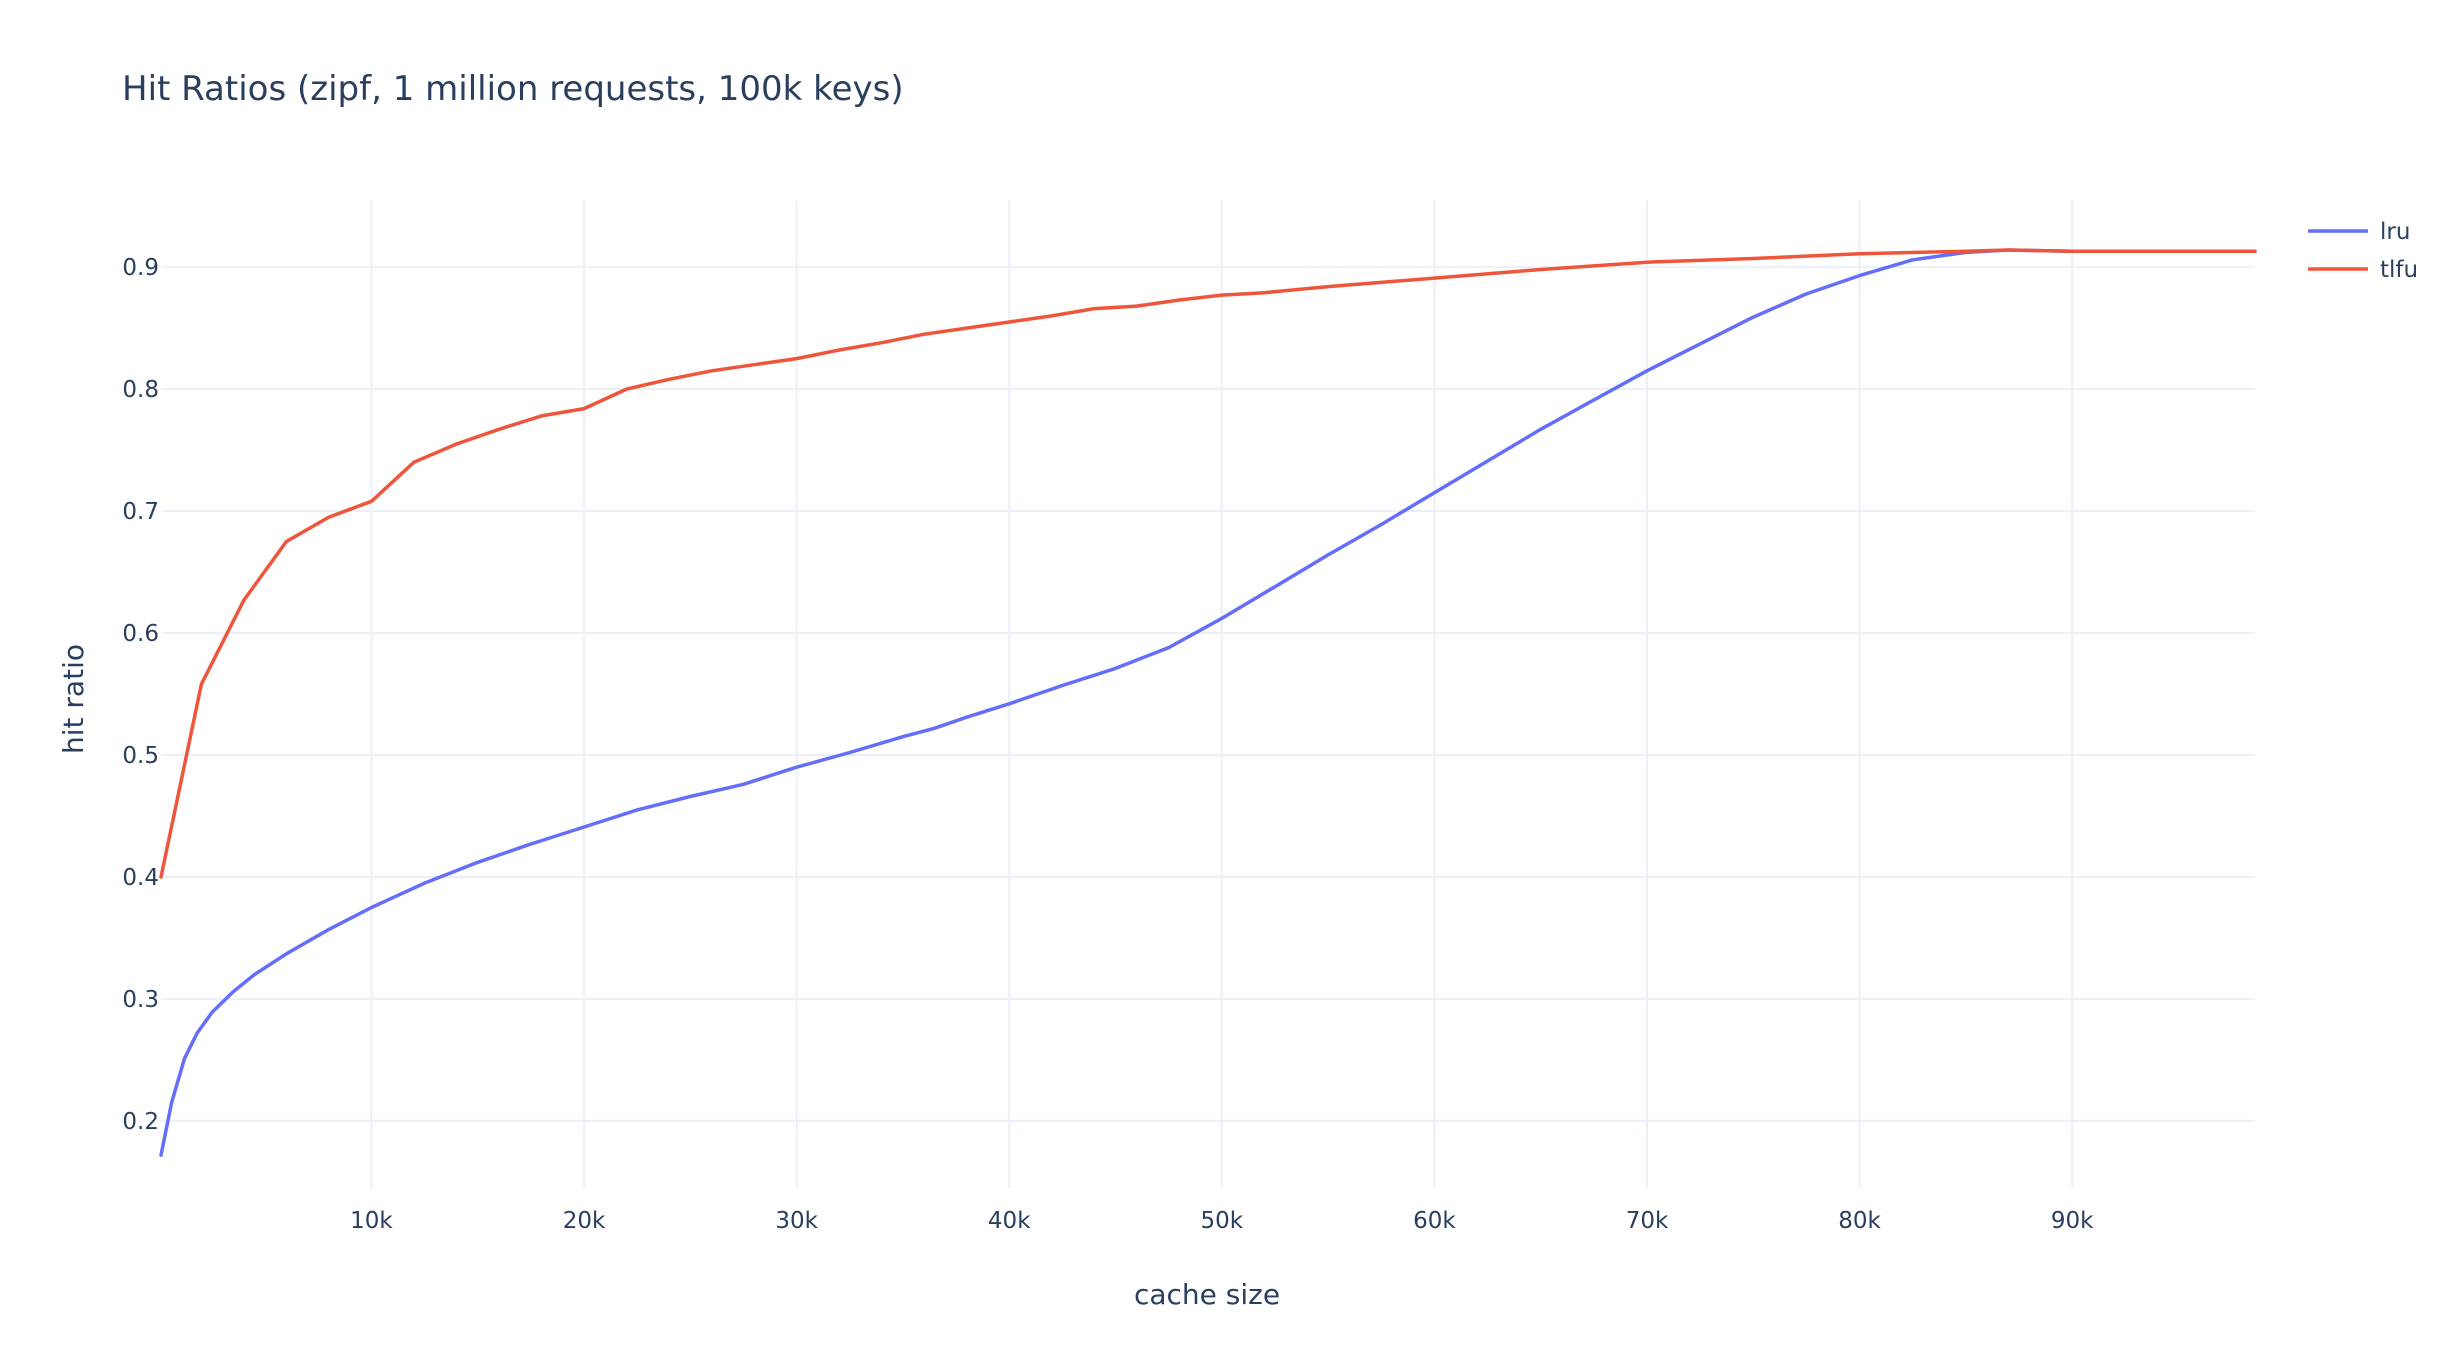 Image resolution: width=2438 pixels, height=1354 pixels. Describe the element at coordinates (140, 268) in the screenshot. I see `y-tick-label: 0.9` at that location.